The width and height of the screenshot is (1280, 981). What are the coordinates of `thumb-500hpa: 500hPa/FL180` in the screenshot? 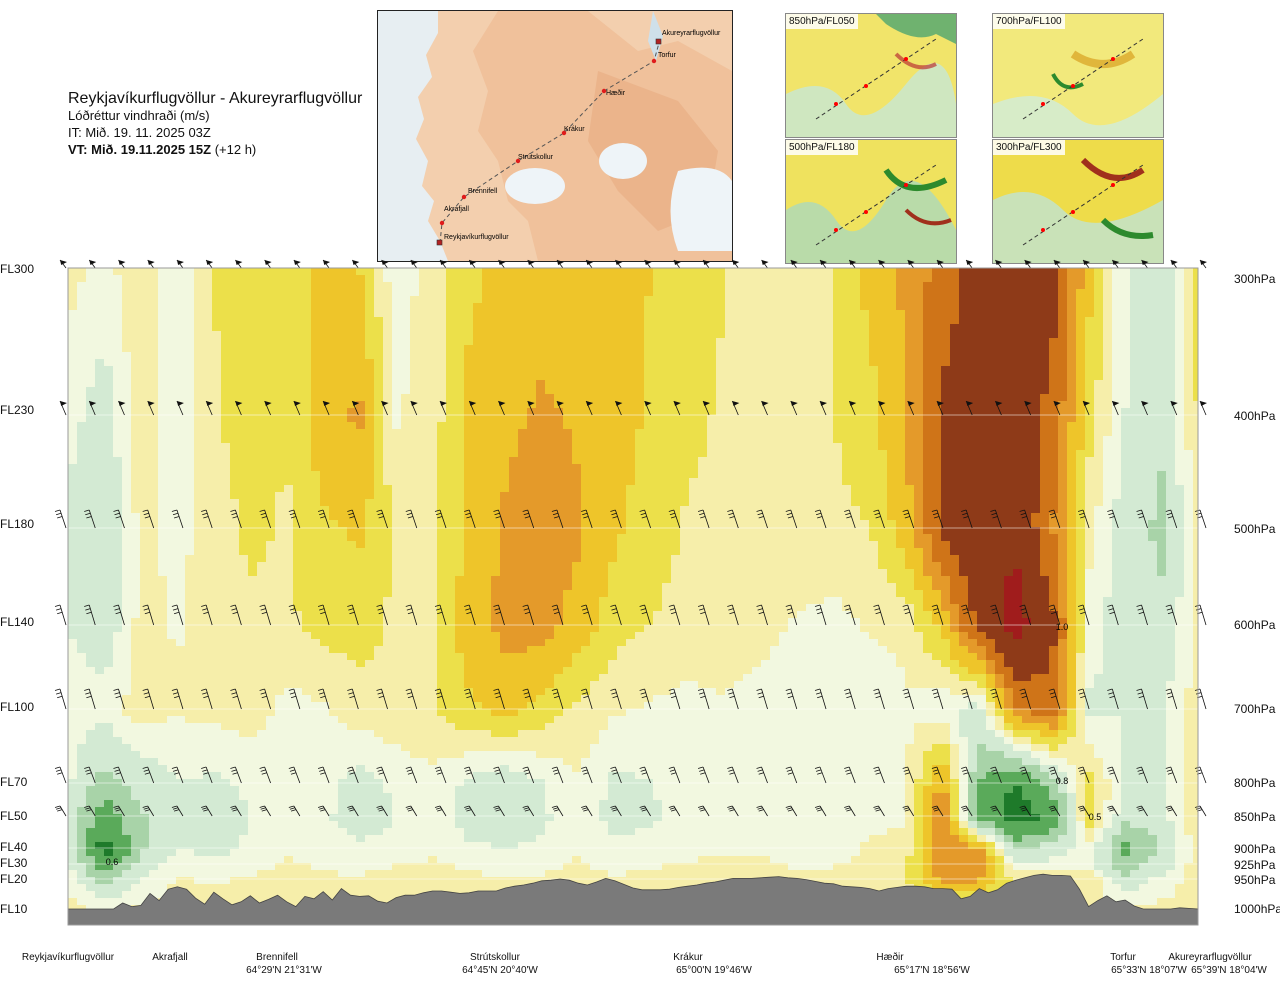 It's located at (871, 201).